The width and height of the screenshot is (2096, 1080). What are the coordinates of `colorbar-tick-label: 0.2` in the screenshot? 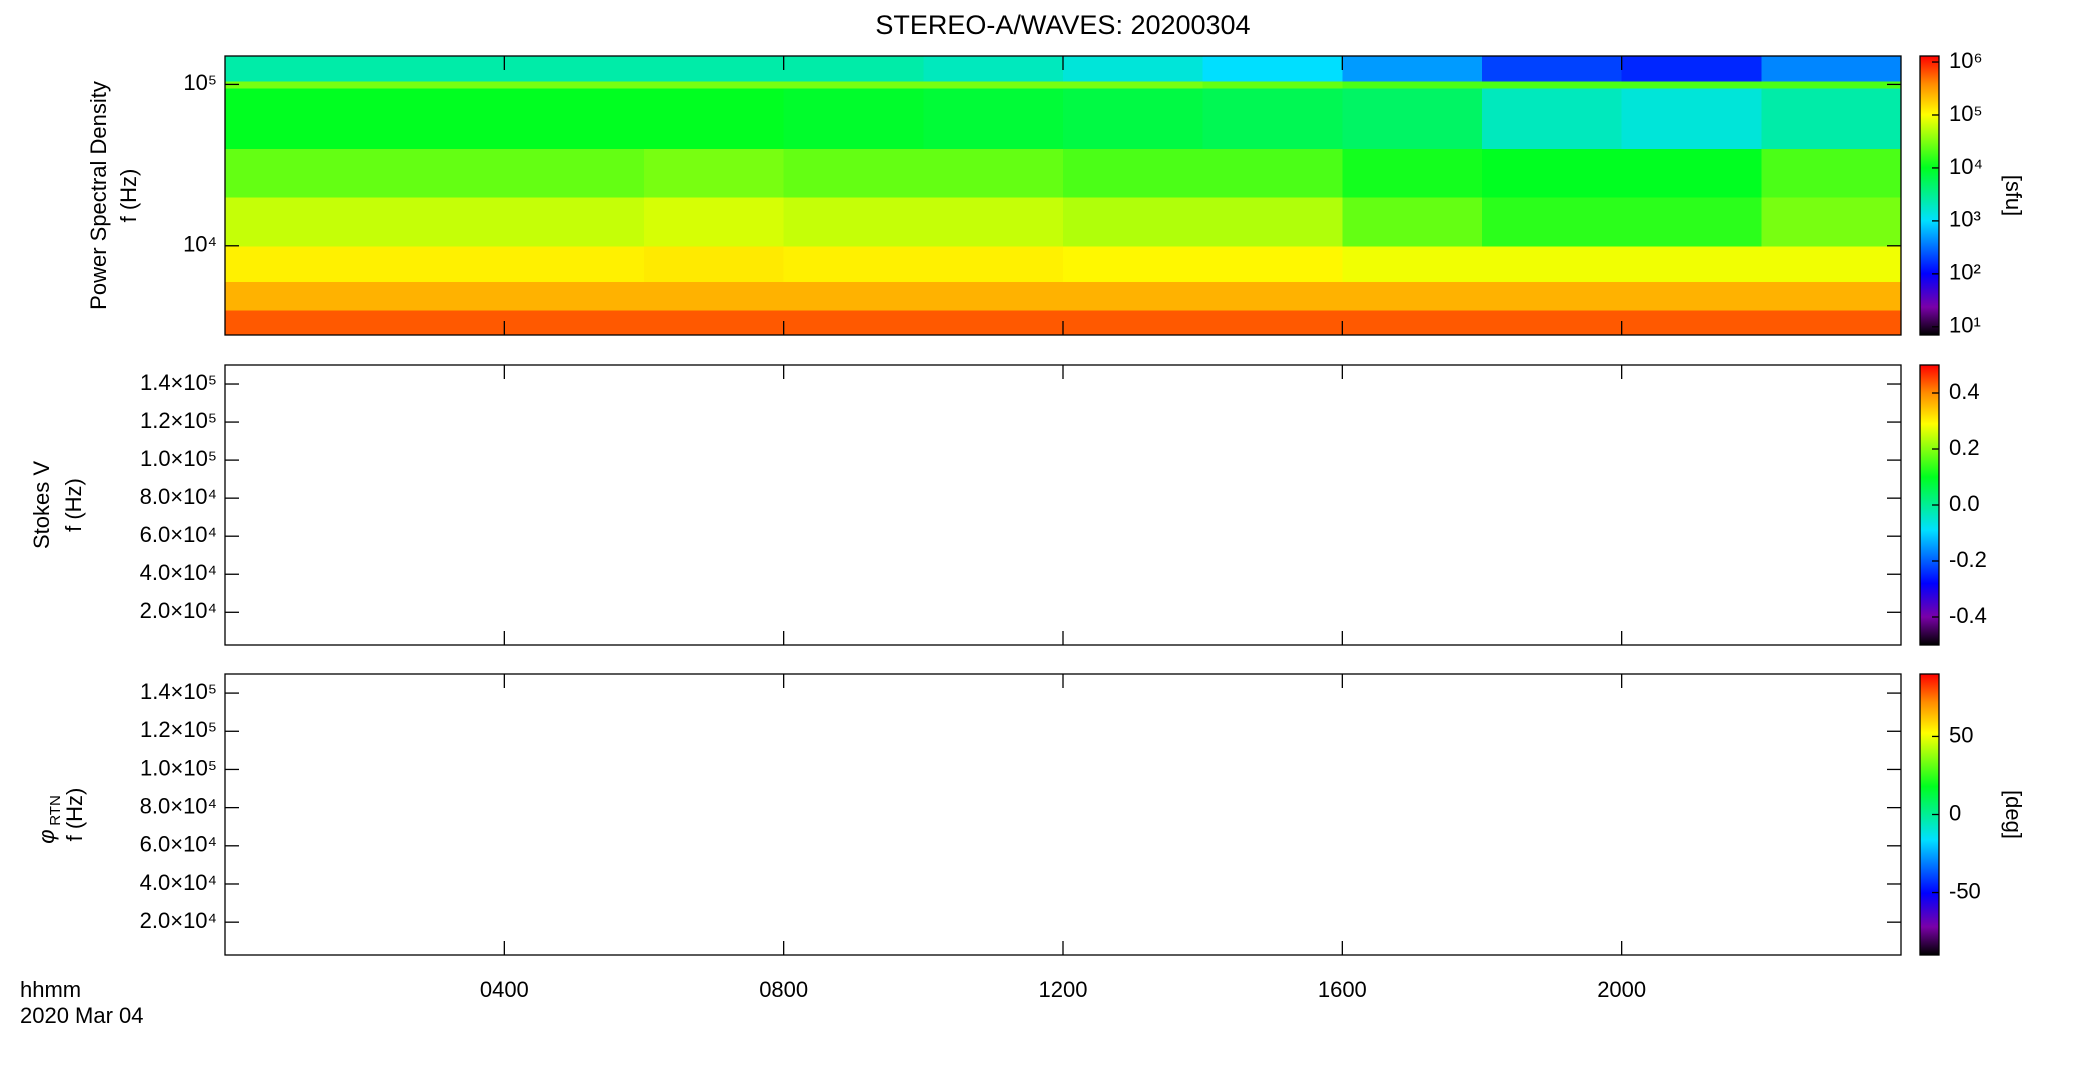 It's located at (1964, 447).